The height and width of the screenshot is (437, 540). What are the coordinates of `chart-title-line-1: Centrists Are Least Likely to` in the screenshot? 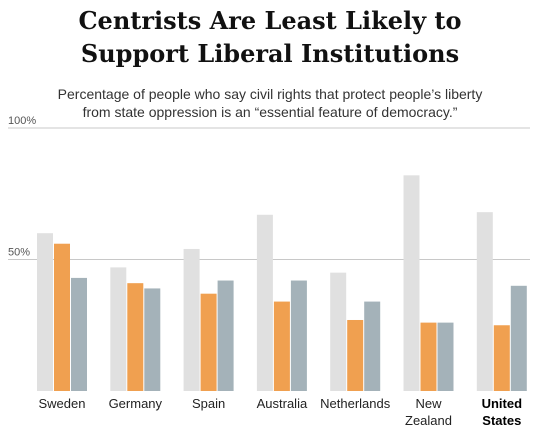 It's located at (270, 20).